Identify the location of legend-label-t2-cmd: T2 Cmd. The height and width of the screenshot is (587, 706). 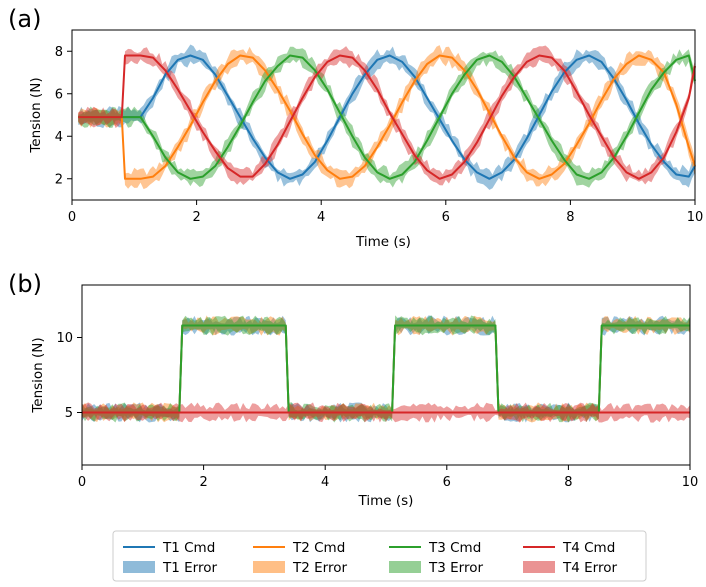
(318, 548).